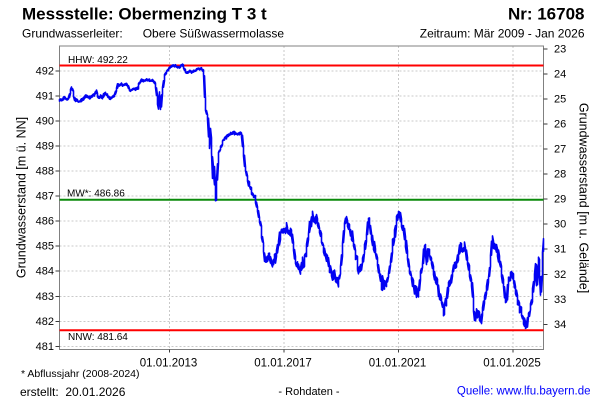 Image resolution: width=600 pixels, height=400 pixels. Describe the element at coordinates (524, 392) in the screenshot. I see `svg-text: Quelle: www.lfu.bayern.de` at that location.